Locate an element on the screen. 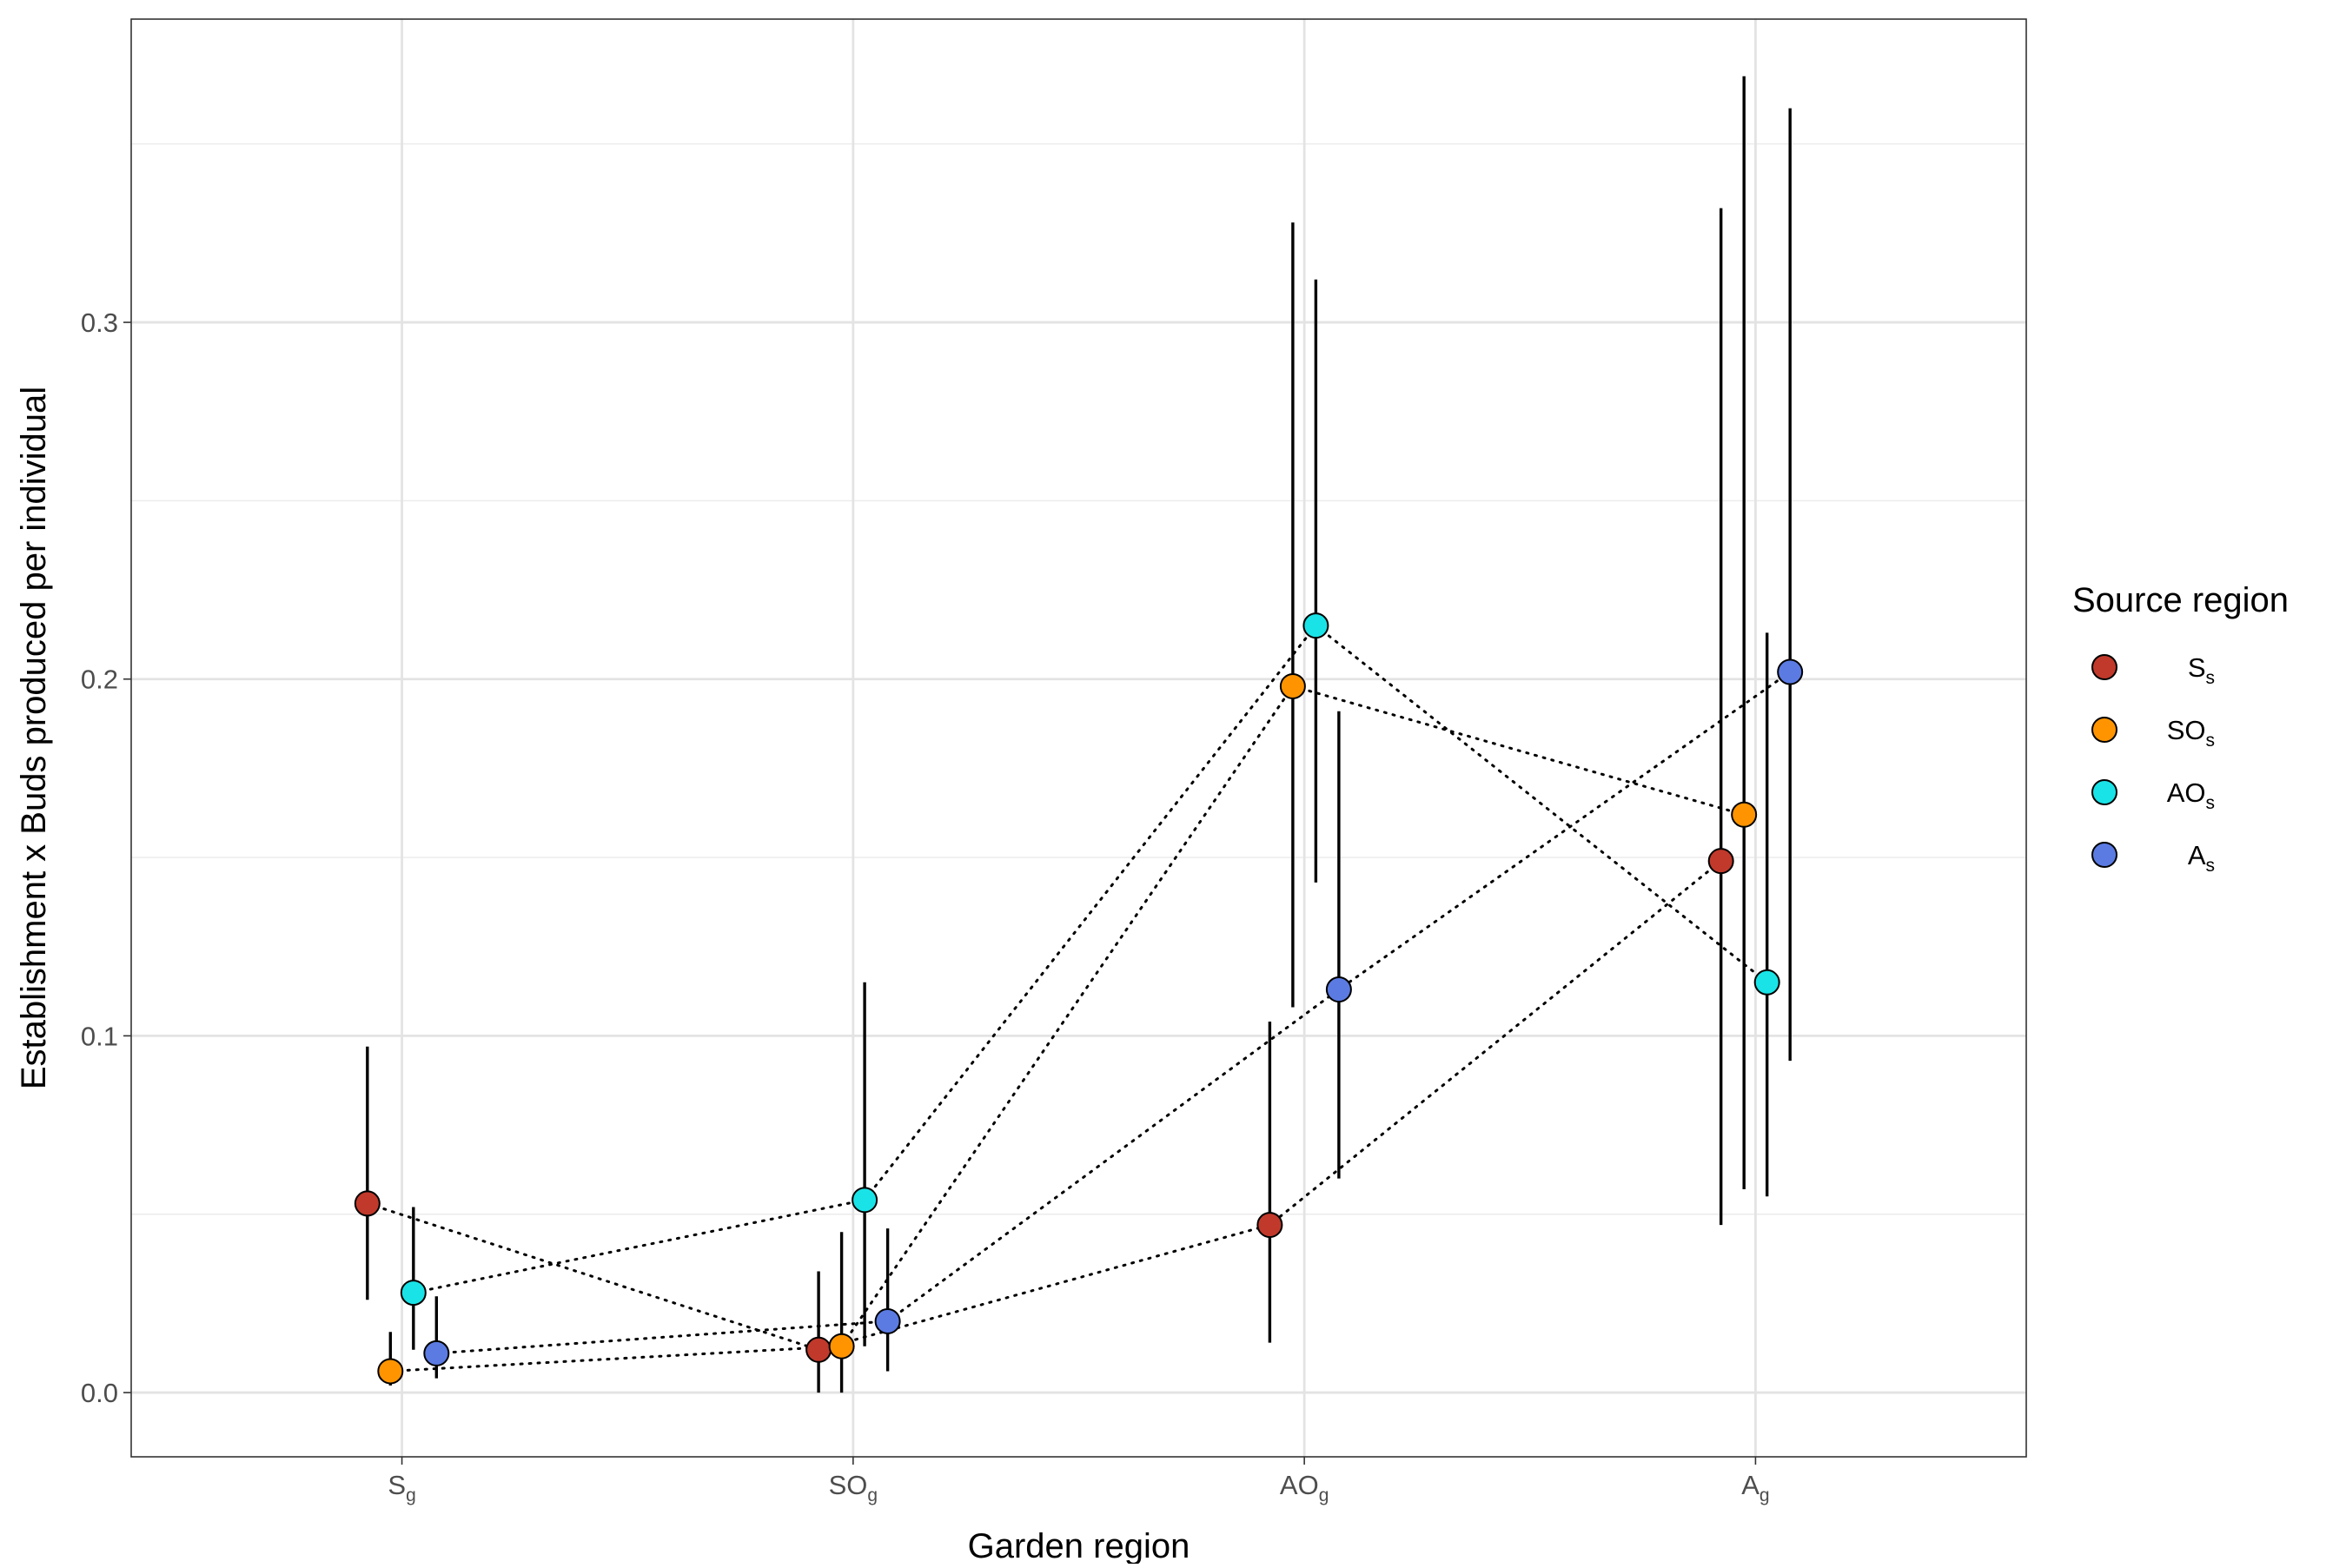 This screenshot has width=2346, height=1568. y-tick-label: 0.2 is located at coordinates (100, 680).